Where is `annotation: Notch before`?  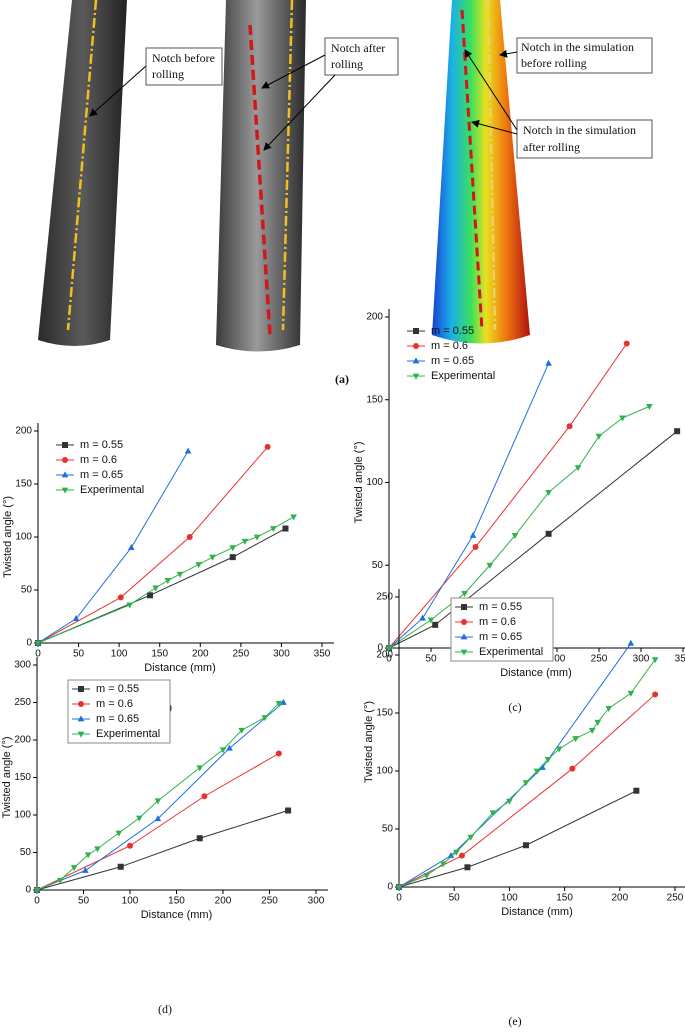
annotation: Notch before is located at coordinates (183, 58).